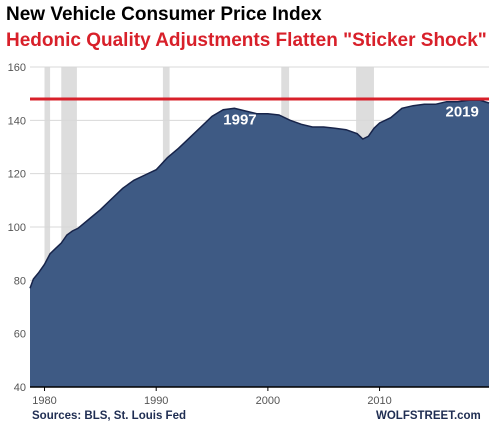  I want to click on x-tick-label: 1990, so click(156, 401).